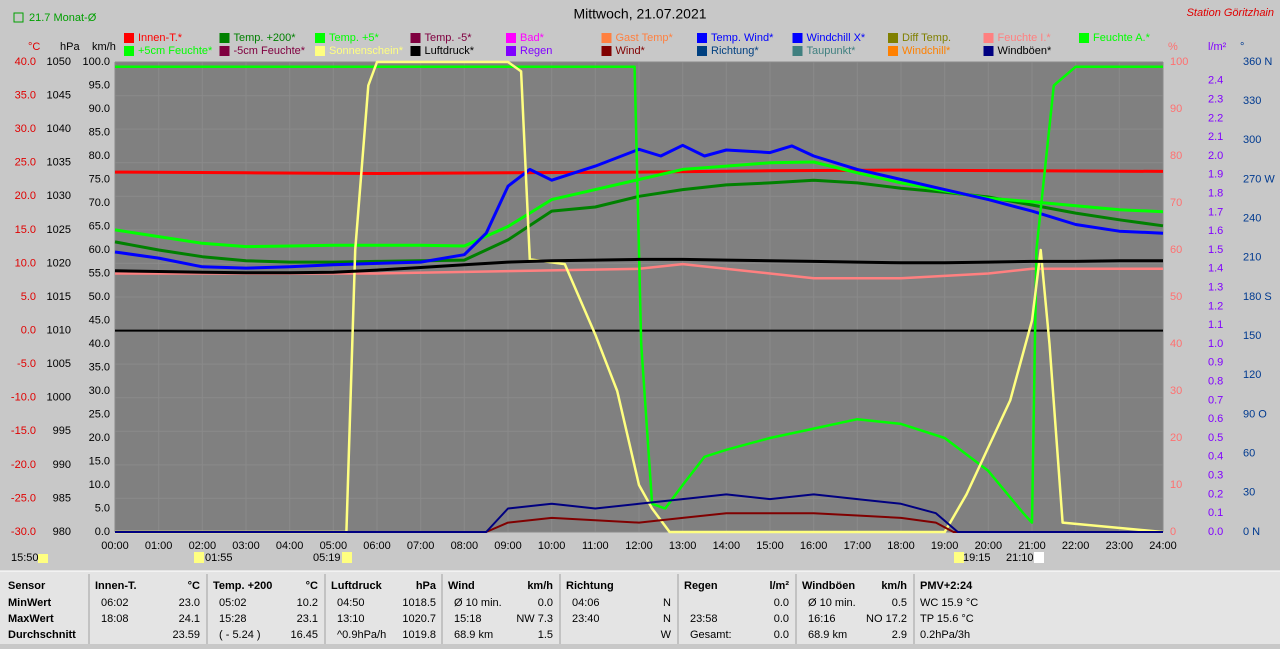 This screenshot has height=649, width=1280. Describe the element at coordinates (1249, 454) in the screenshot. I see `y-tick-label: 60` at that location.